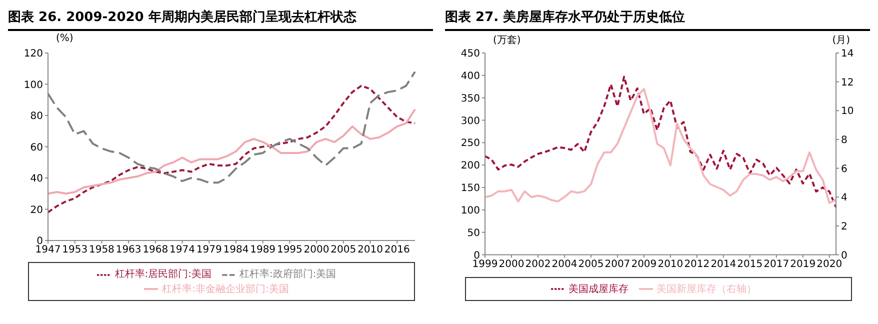 The height and width of the screenshot is (324, 878). I want to click on y-tick-label: 250, so click(470, 144).